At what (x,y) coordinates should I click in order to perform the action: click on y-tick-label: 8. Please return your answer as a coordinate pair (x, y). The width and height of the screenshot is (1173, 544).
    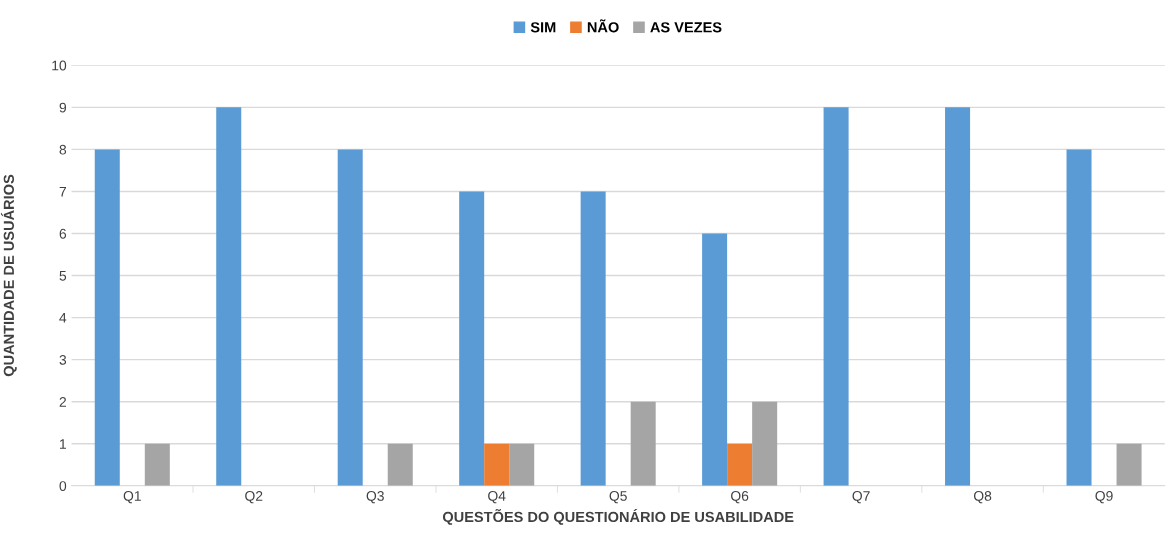
    Looking at the image, I should click on (63, 149).